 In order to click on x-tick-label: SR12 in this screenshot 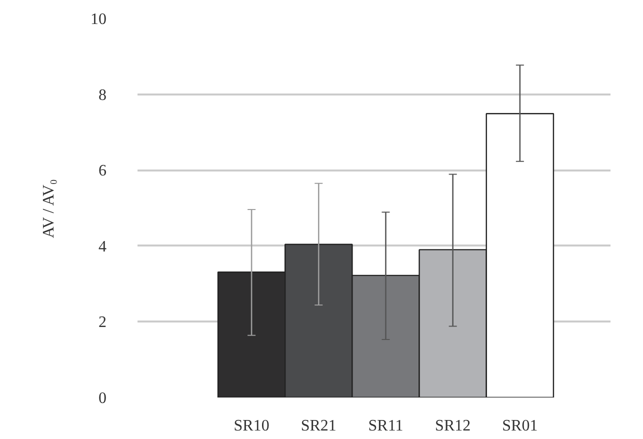, I will do `click(453, 426)`.